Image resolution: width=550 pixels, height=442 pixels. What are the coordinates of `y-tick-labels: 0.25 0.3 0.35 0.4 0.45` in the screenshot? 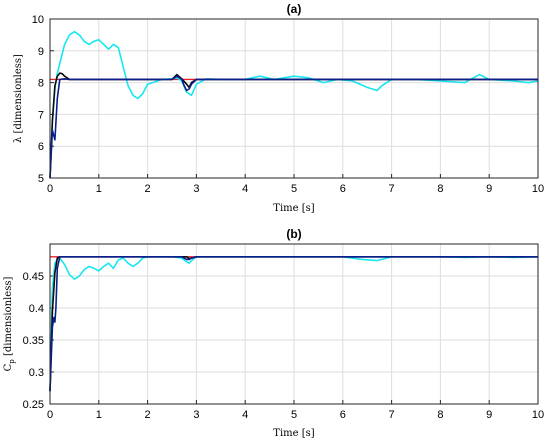 It's located at (33, 341).